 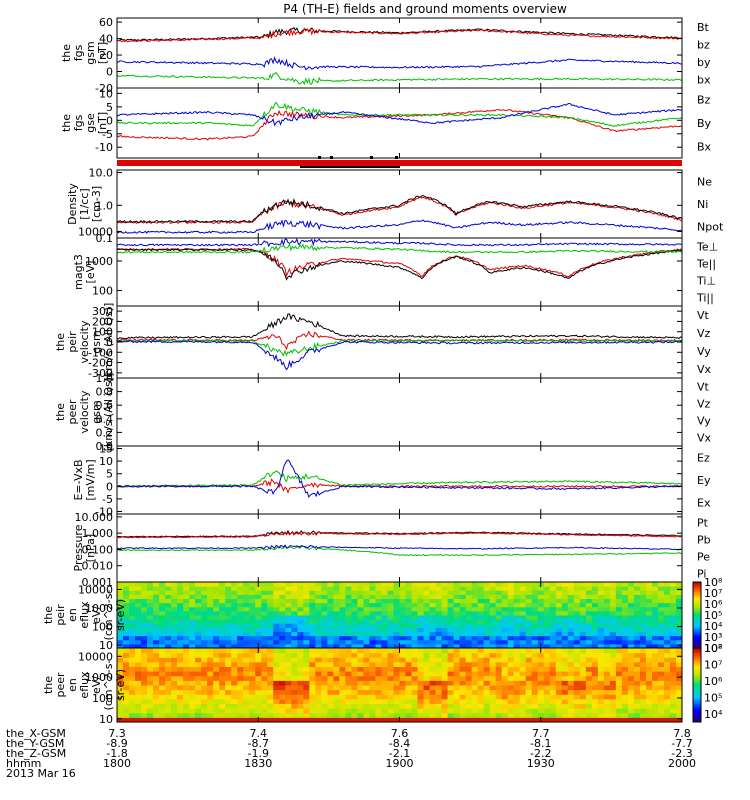 What do you see at coordinates (109, 107) in the screenshot?
I see `y-tick-label: 5` at bounding box center [109, 107].